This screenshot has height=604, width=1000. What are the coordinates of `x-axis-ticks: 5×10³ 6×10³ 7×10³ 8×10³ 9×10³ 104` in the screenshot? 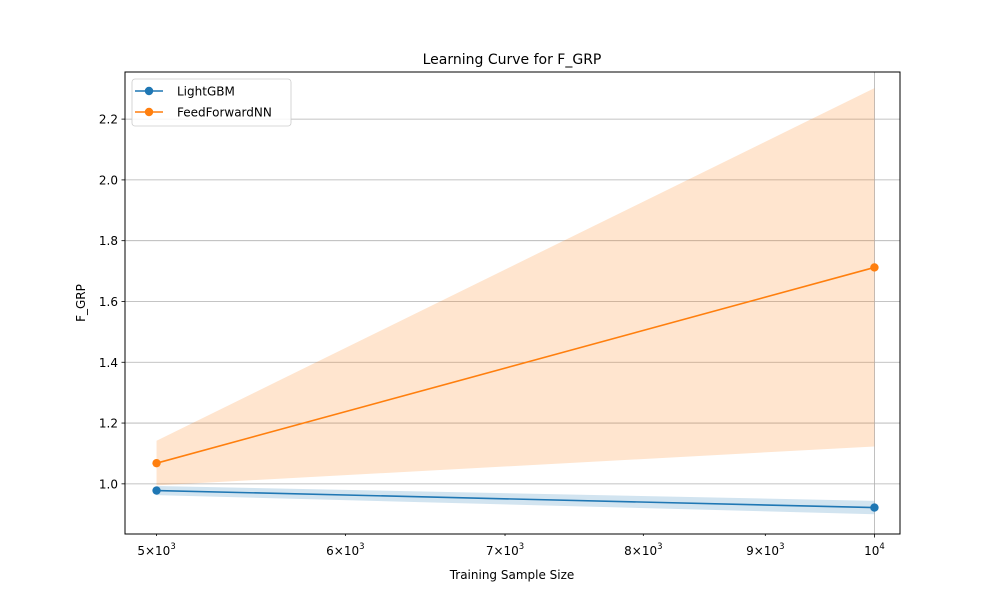 It's located at (511, 546).